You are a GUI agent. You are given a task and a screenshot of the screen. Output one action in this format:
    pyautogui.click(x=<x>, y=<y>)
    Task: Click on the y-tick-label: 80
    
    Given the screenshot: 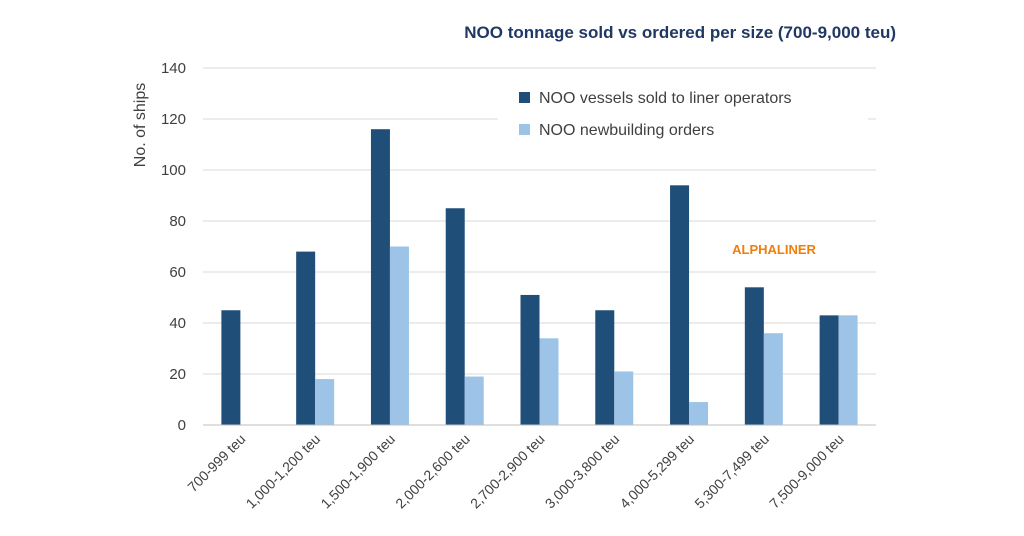 What is the action you would take?
    pyautogui.click(x=177, y=221)
    